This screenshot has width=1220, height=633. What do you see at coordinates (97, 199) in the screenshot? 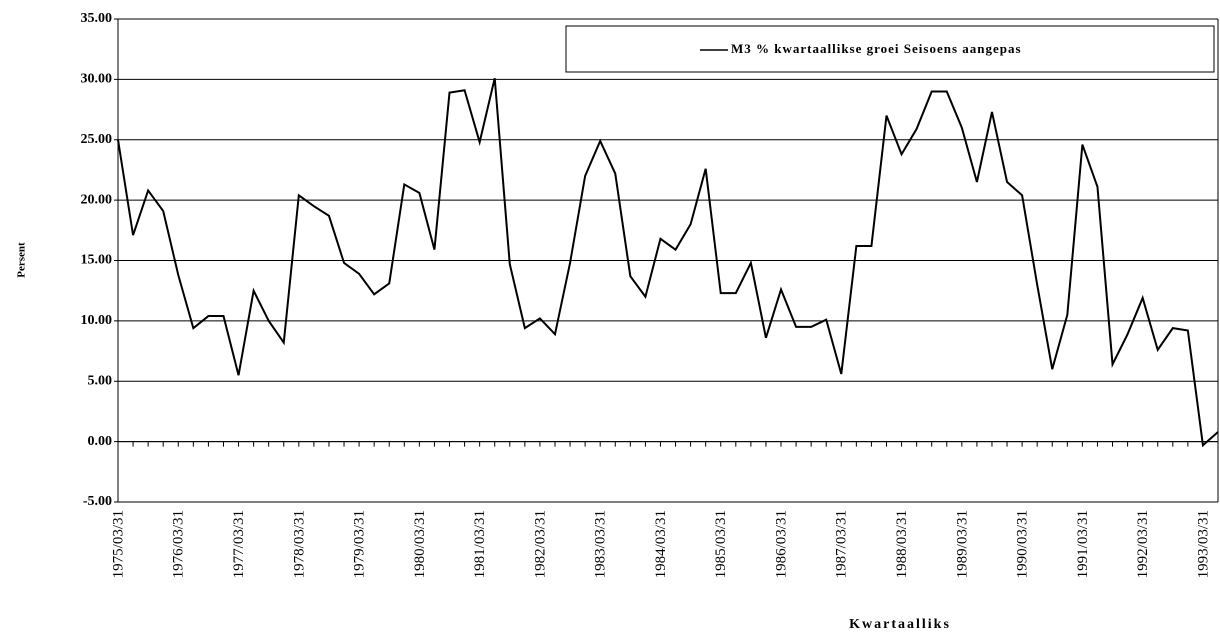
I see `y-tick-label: 20.00` at bounding box center [97, 199].